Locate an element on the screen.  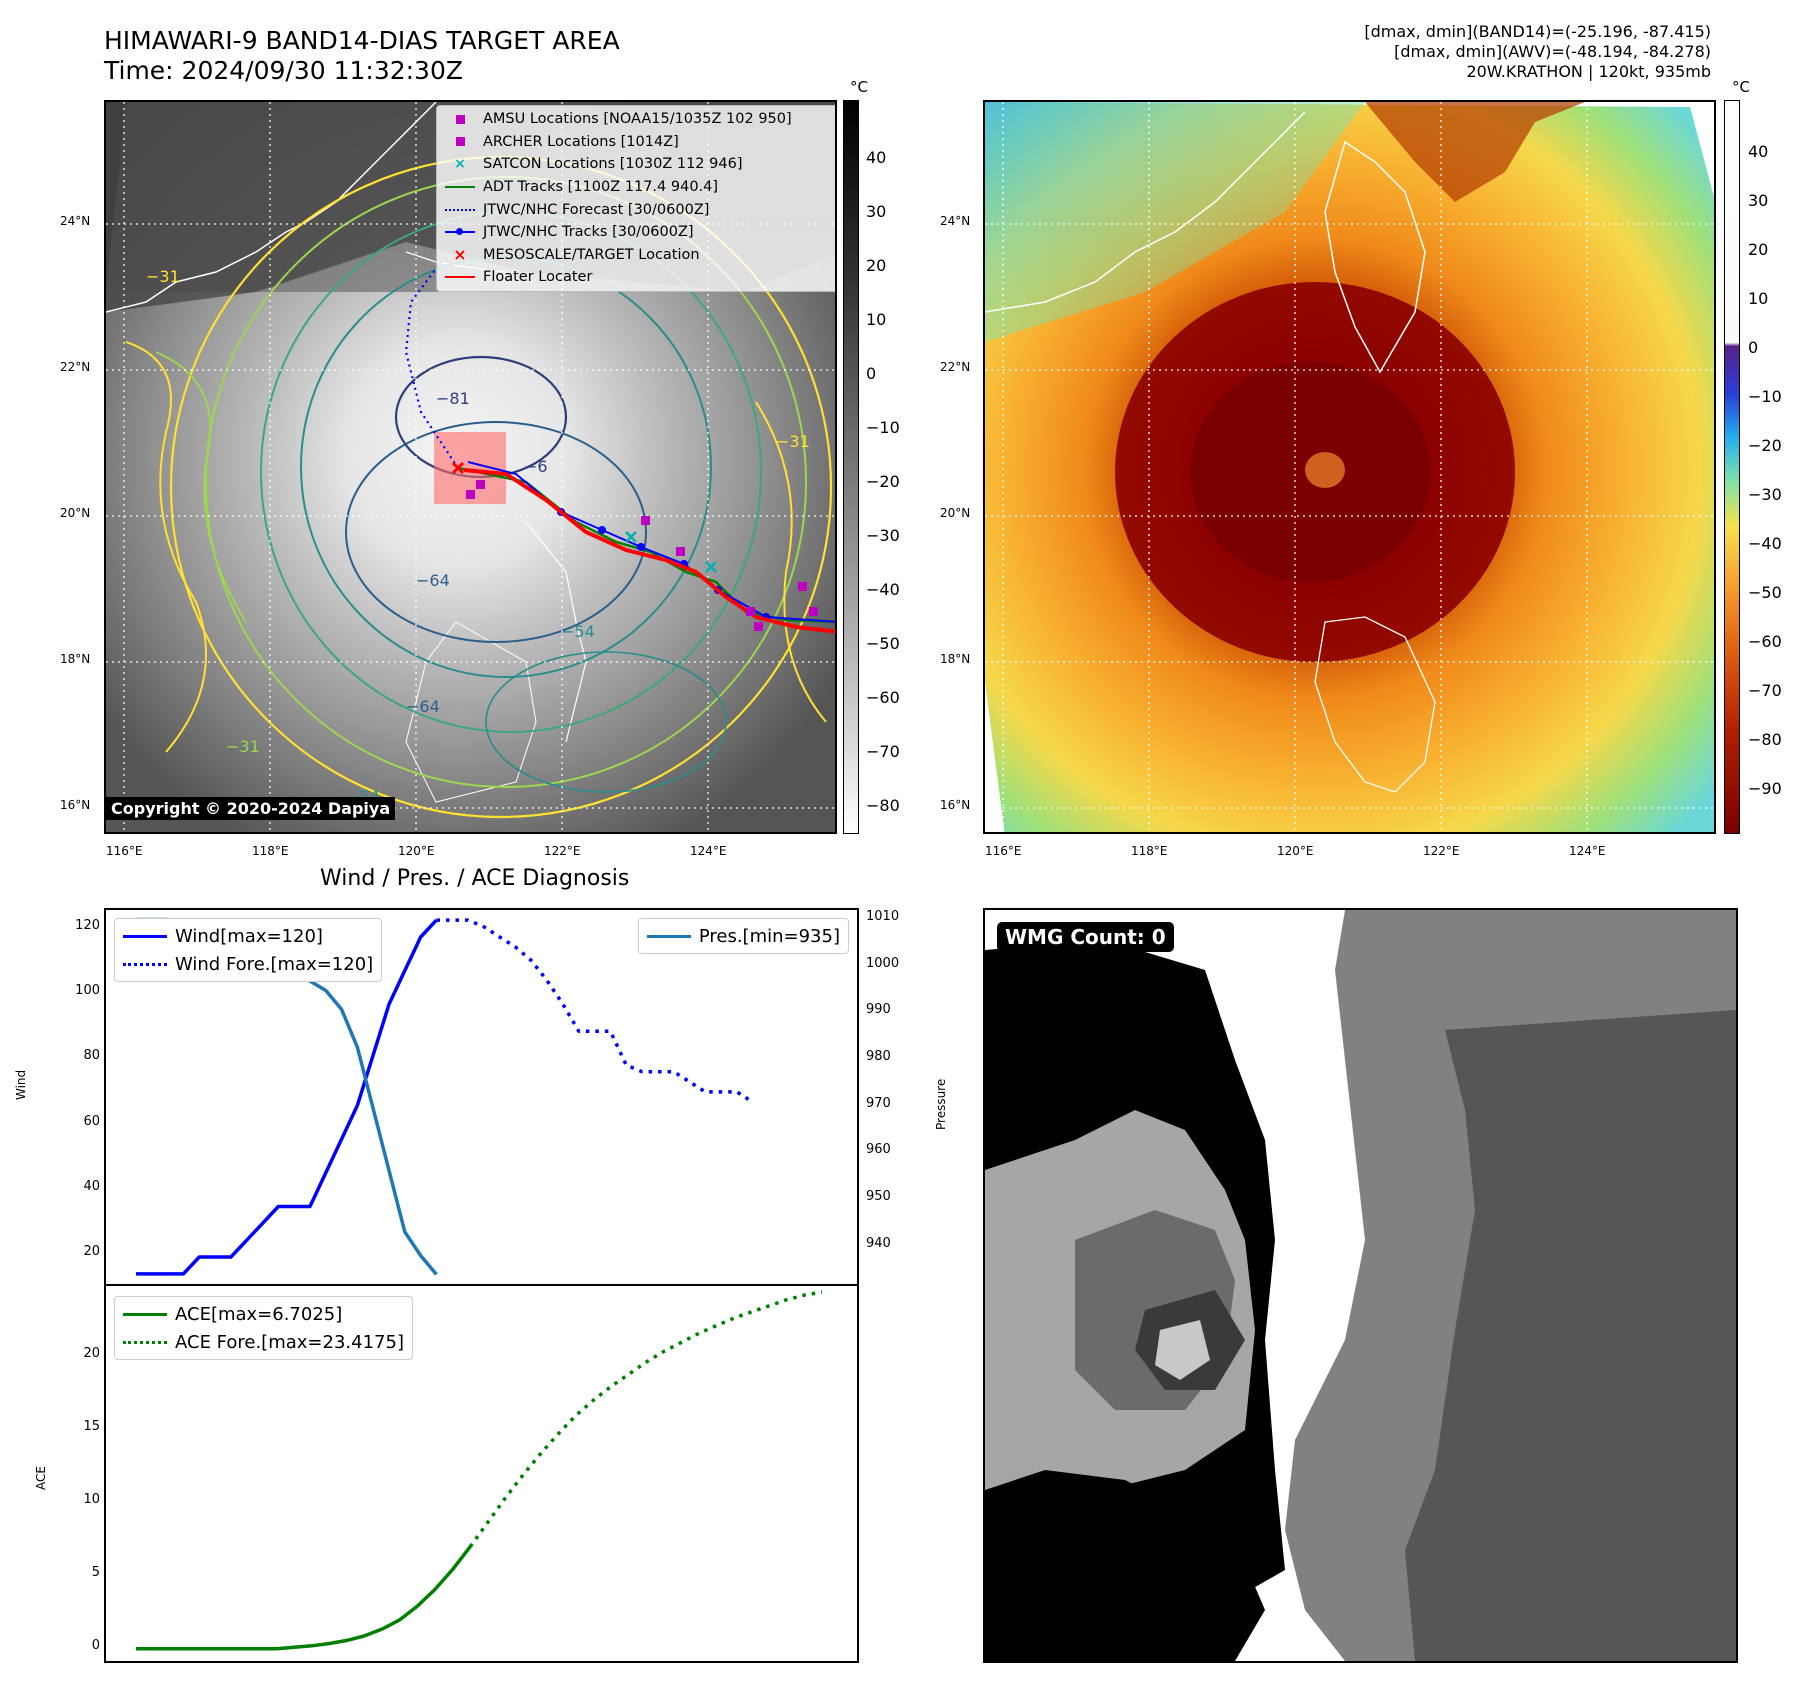
stats-band14: [dmax, dmin](BAND14)=(-25.196, -87.415) is located at coordinates (1537, 31).